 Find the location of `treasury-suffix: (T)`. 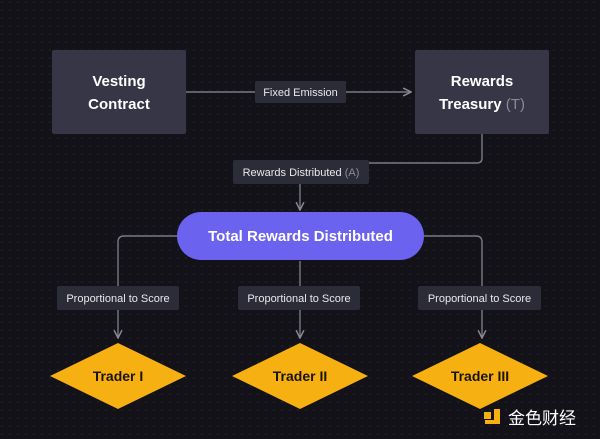

treasury-suffix: (T) is located at coordinates (515, 104).